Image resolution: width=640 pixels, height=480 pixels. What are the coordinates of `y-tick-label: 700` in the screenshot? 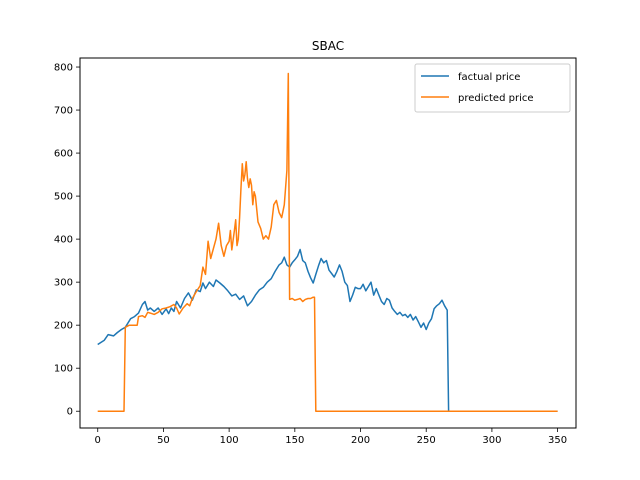 It's located at (63, 111).